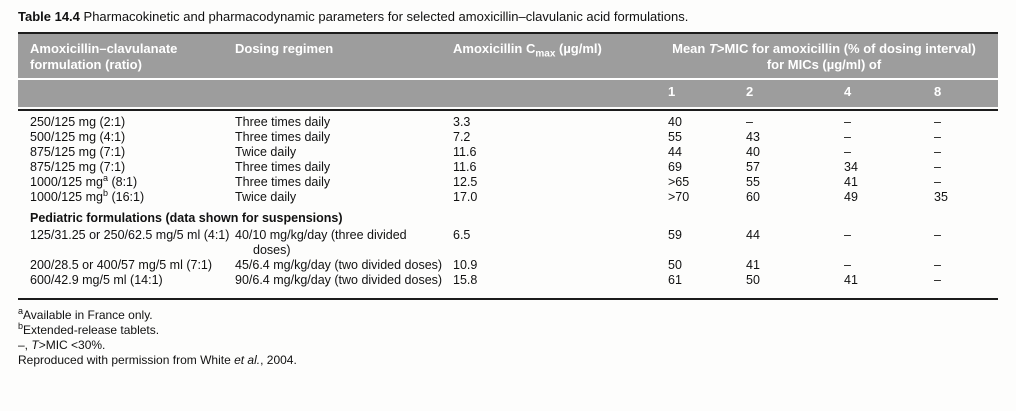 This screenshot has width=1016, height=411. What do you see at coordinates (753, 167) in the screenshot?
I see `cell-mic2: 57` at bounding box center [753, 167].